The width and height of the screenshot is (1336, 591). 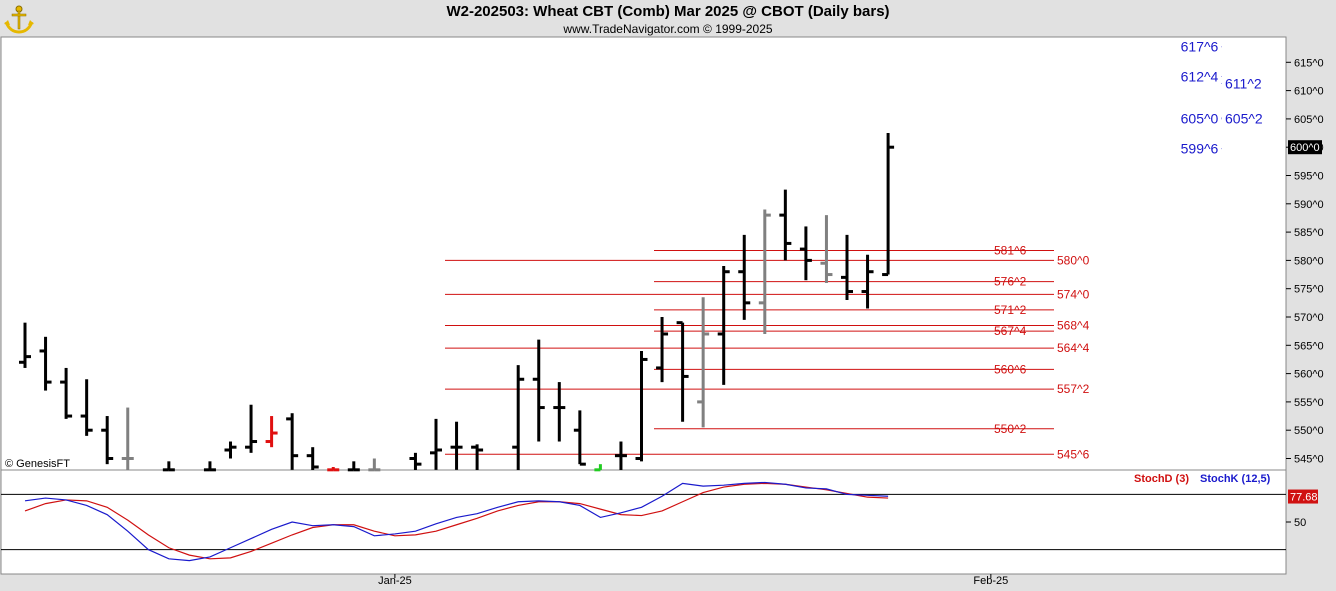 I want to click on watermark: © GenesisFT, so click(x=37, y=464).